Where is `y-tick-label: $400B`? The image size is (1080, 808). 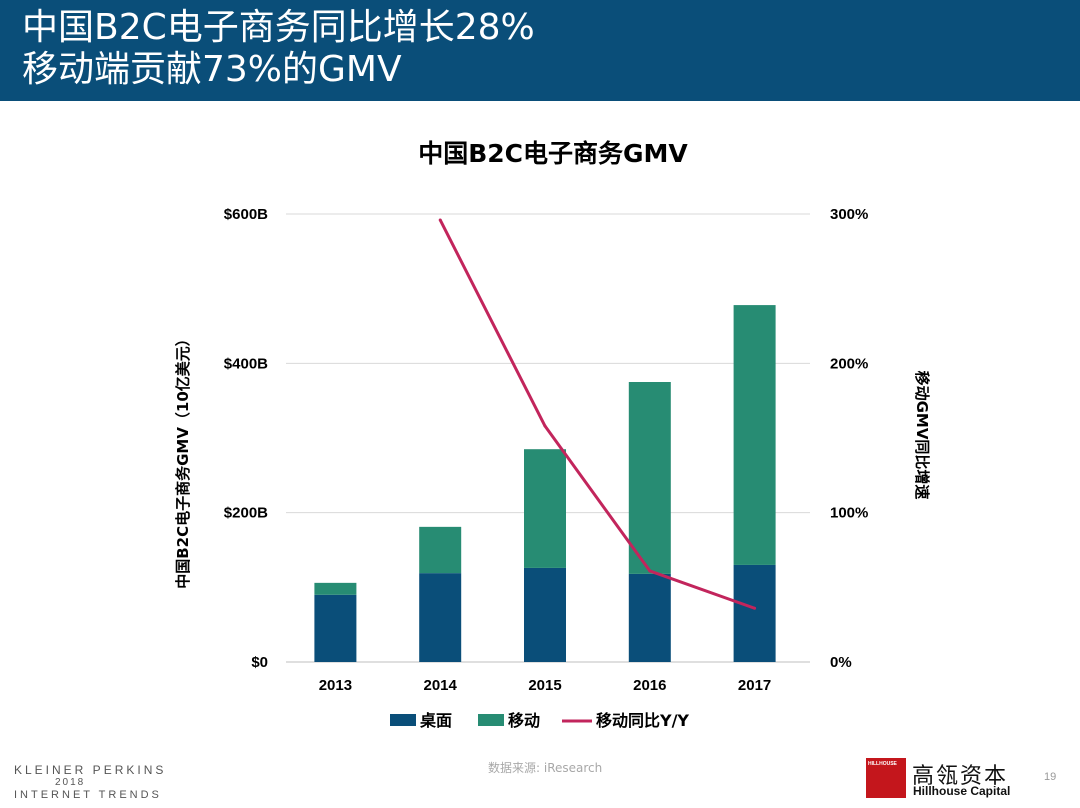
y-tick-label: $400B is located at coordinates (246, 363).